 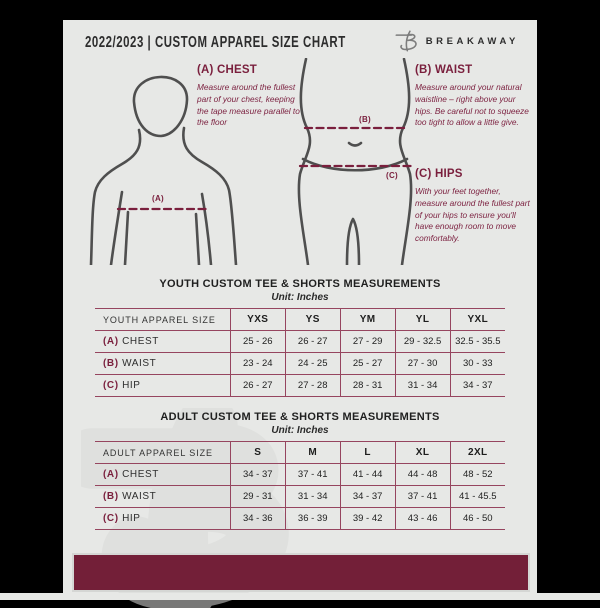 What do you see at coordinates (422, 474) in the screenshot?
I see `measurement-value-cell: 44 - 48` at bounding box center [422, 474].